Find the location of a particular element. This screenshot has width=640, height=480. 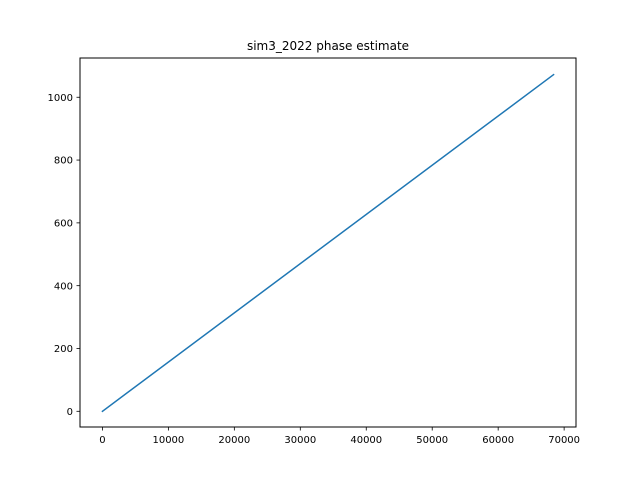

x-tick-label: 60000 is located at coordinates (498, 440).